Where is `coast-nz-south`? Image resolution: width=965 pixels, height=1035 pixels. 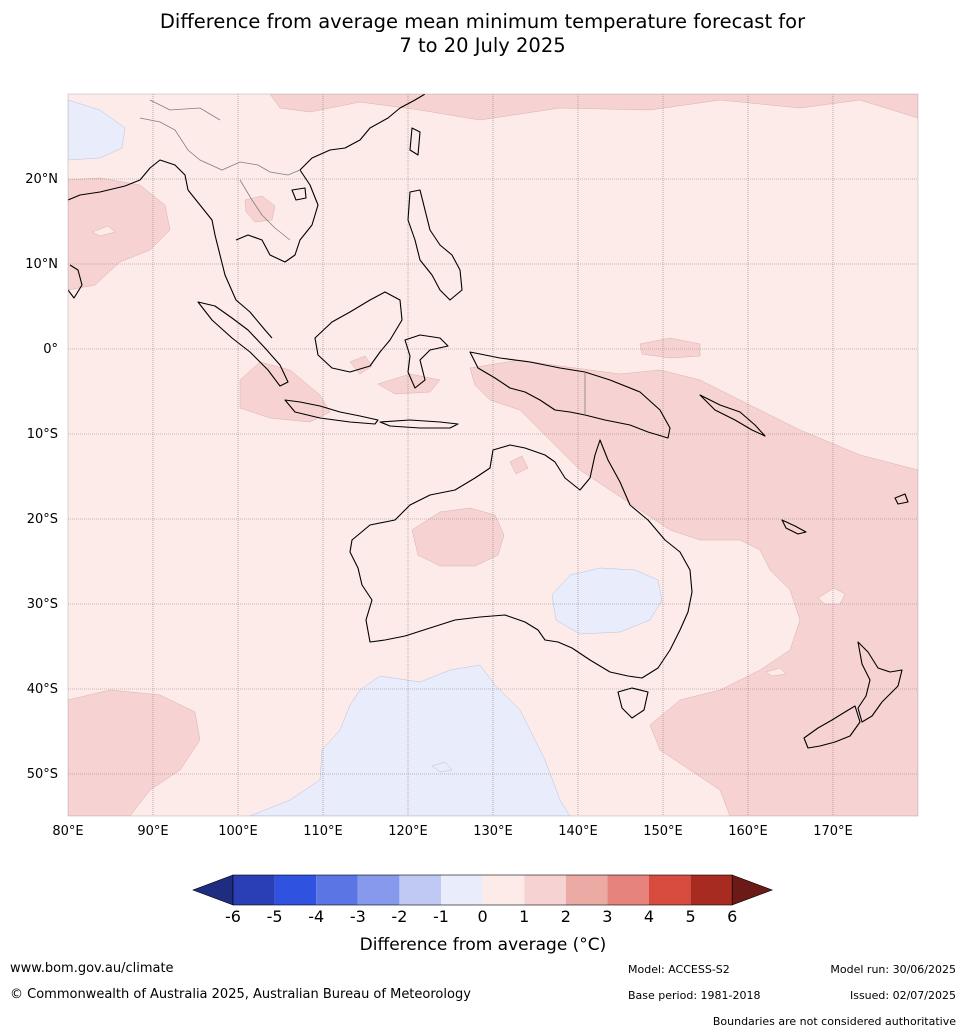 coast-nz-south is located at coordinates (832, 727).